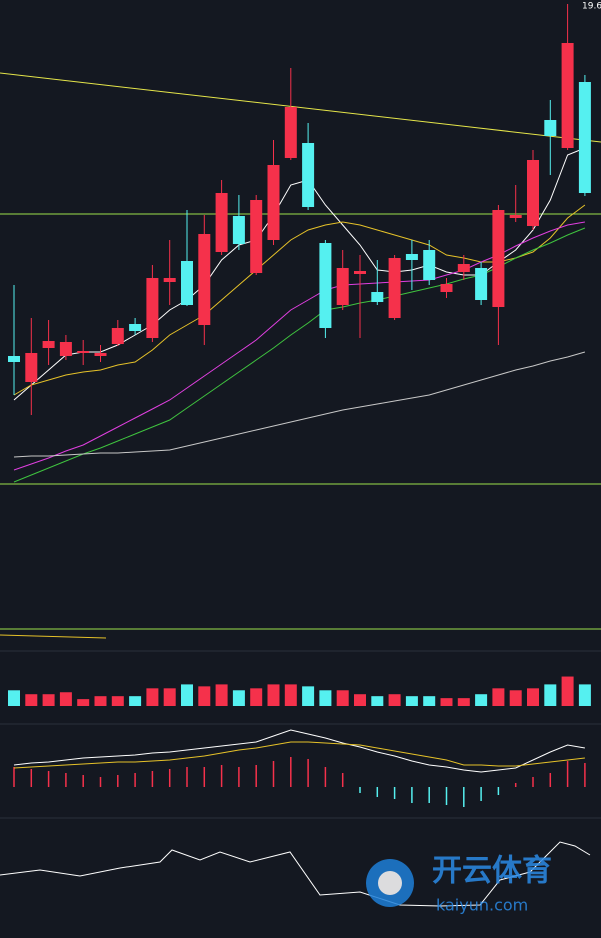  I want to click on logo-ball, so click(390, 883).